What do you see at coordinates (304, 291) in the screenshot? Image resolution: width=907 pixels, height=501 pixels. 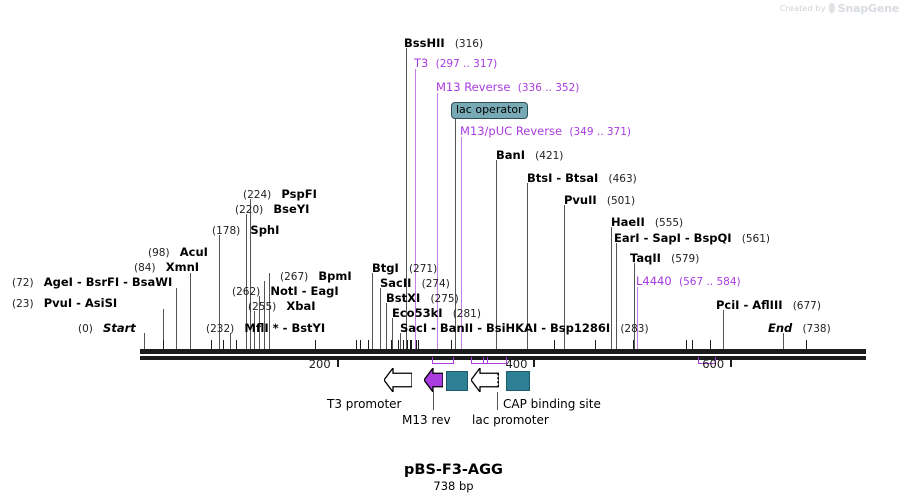 I see `enzyme-names: NotI - EagI` at bounding box center [304, 291].